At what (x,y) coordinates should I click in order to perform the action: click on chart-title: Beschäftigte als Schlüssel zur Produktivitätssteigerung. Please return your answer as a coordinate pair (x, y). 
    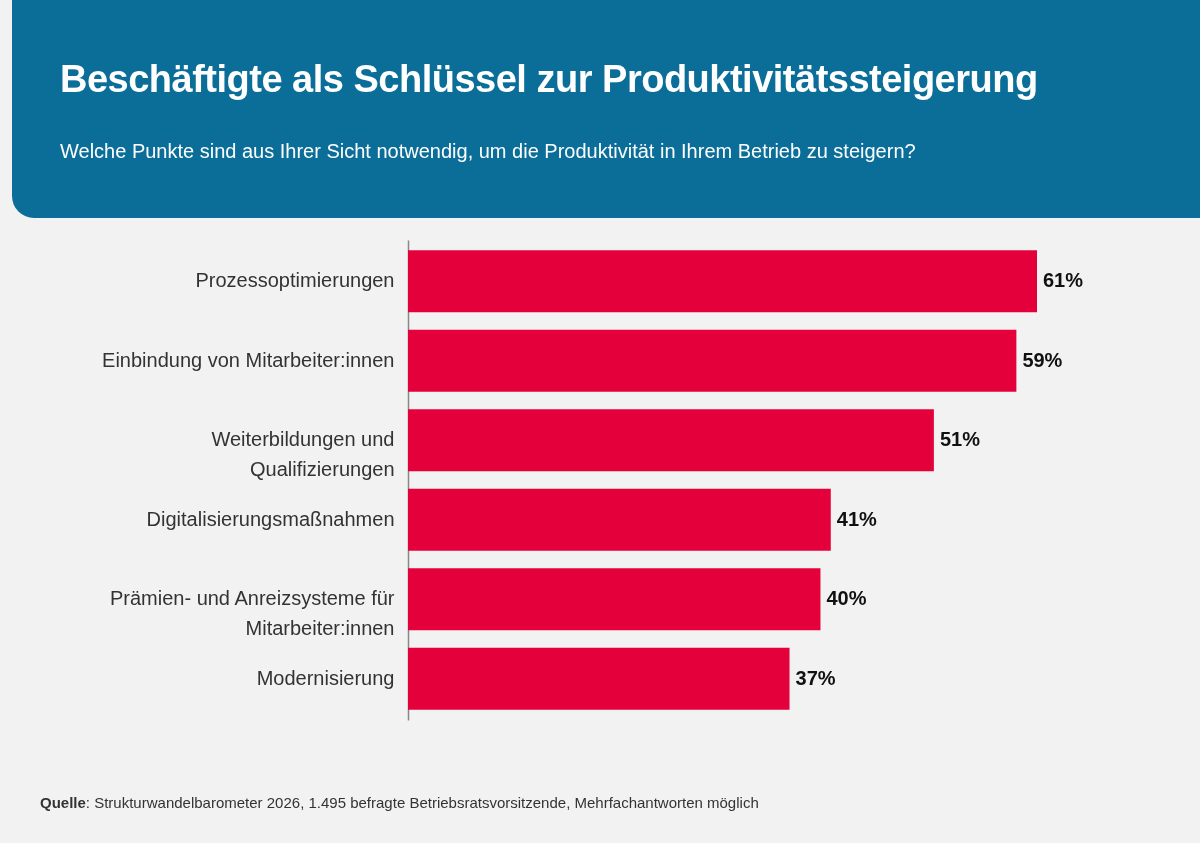
    Looking at the image, I should click on (549, 79).